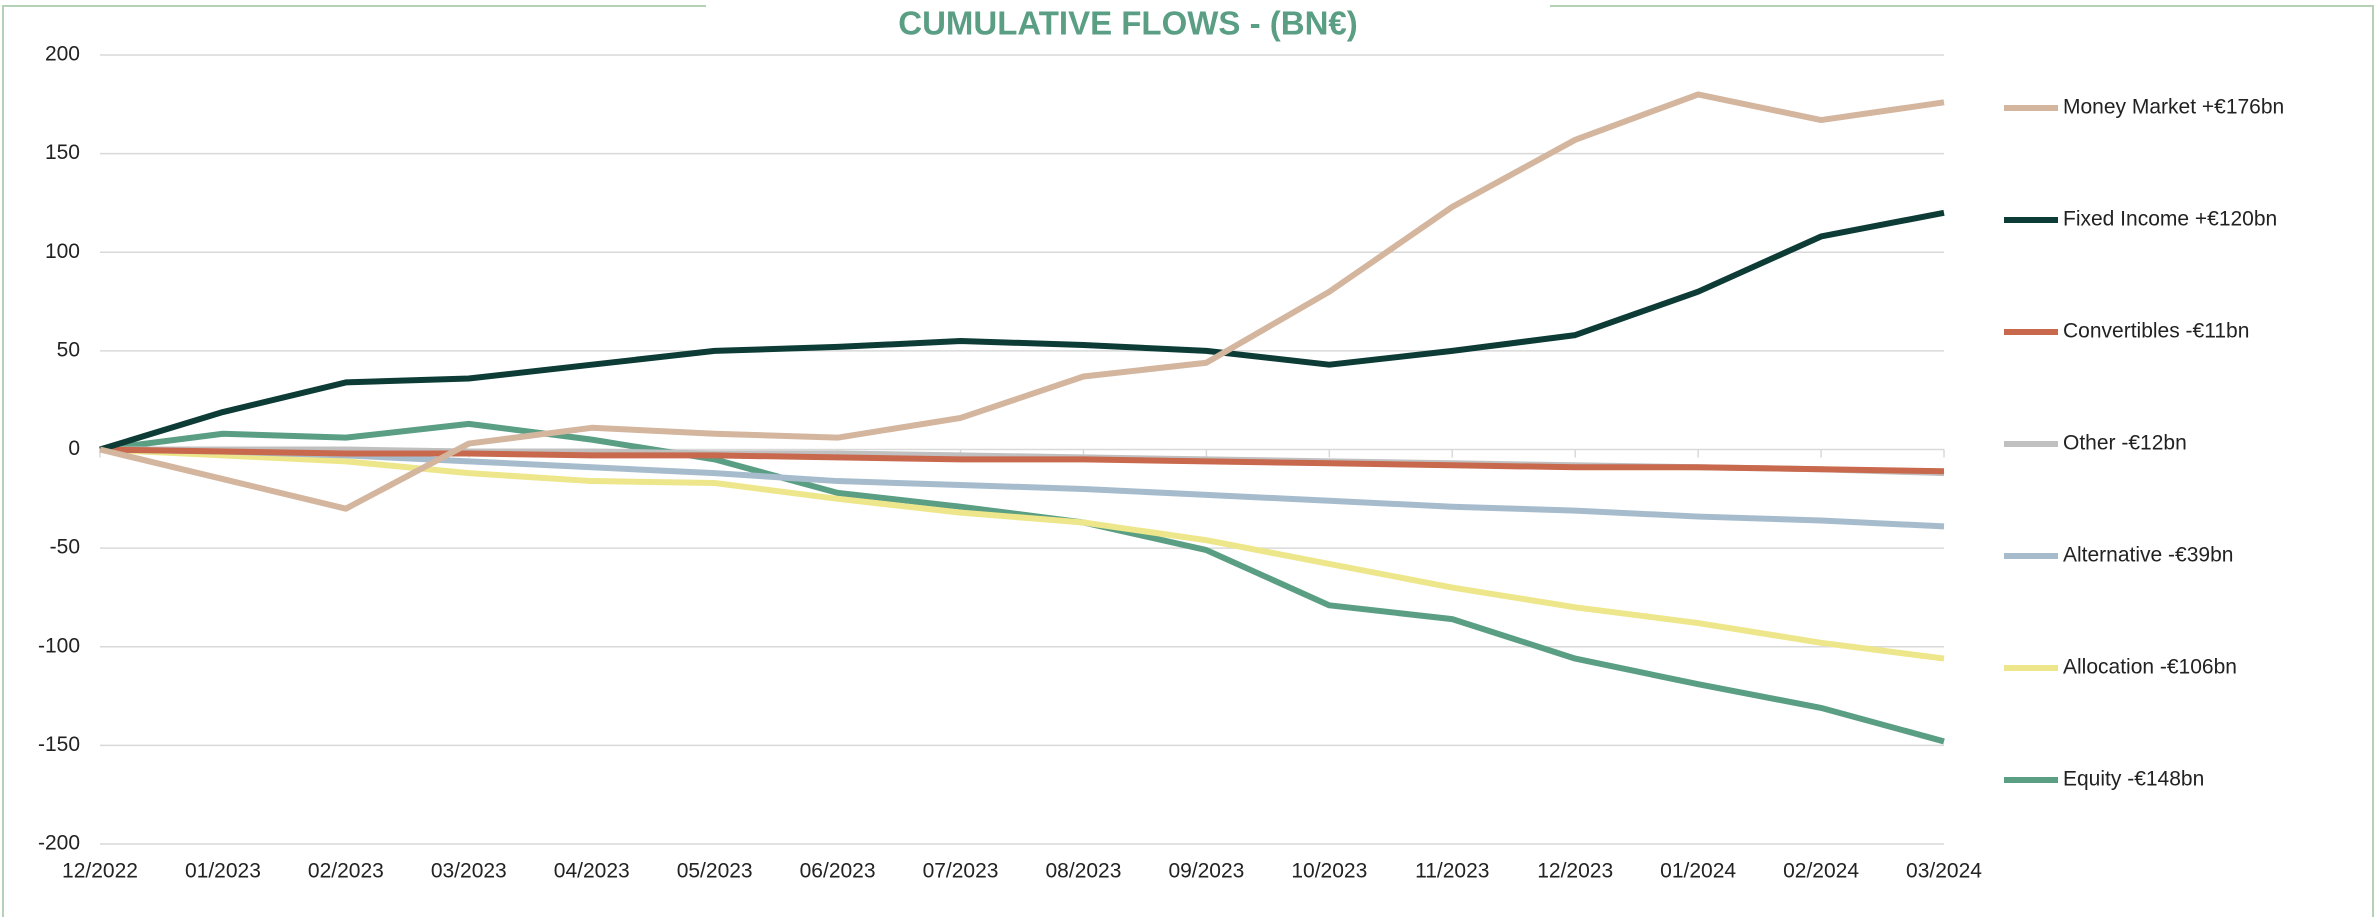 The height and width of the screenshot is (917, 2376). What do you see at coordinates (1944, 871) in the screenshot?
I see `x-tick-label: 03/2024` at bounding box center [1944, 871].